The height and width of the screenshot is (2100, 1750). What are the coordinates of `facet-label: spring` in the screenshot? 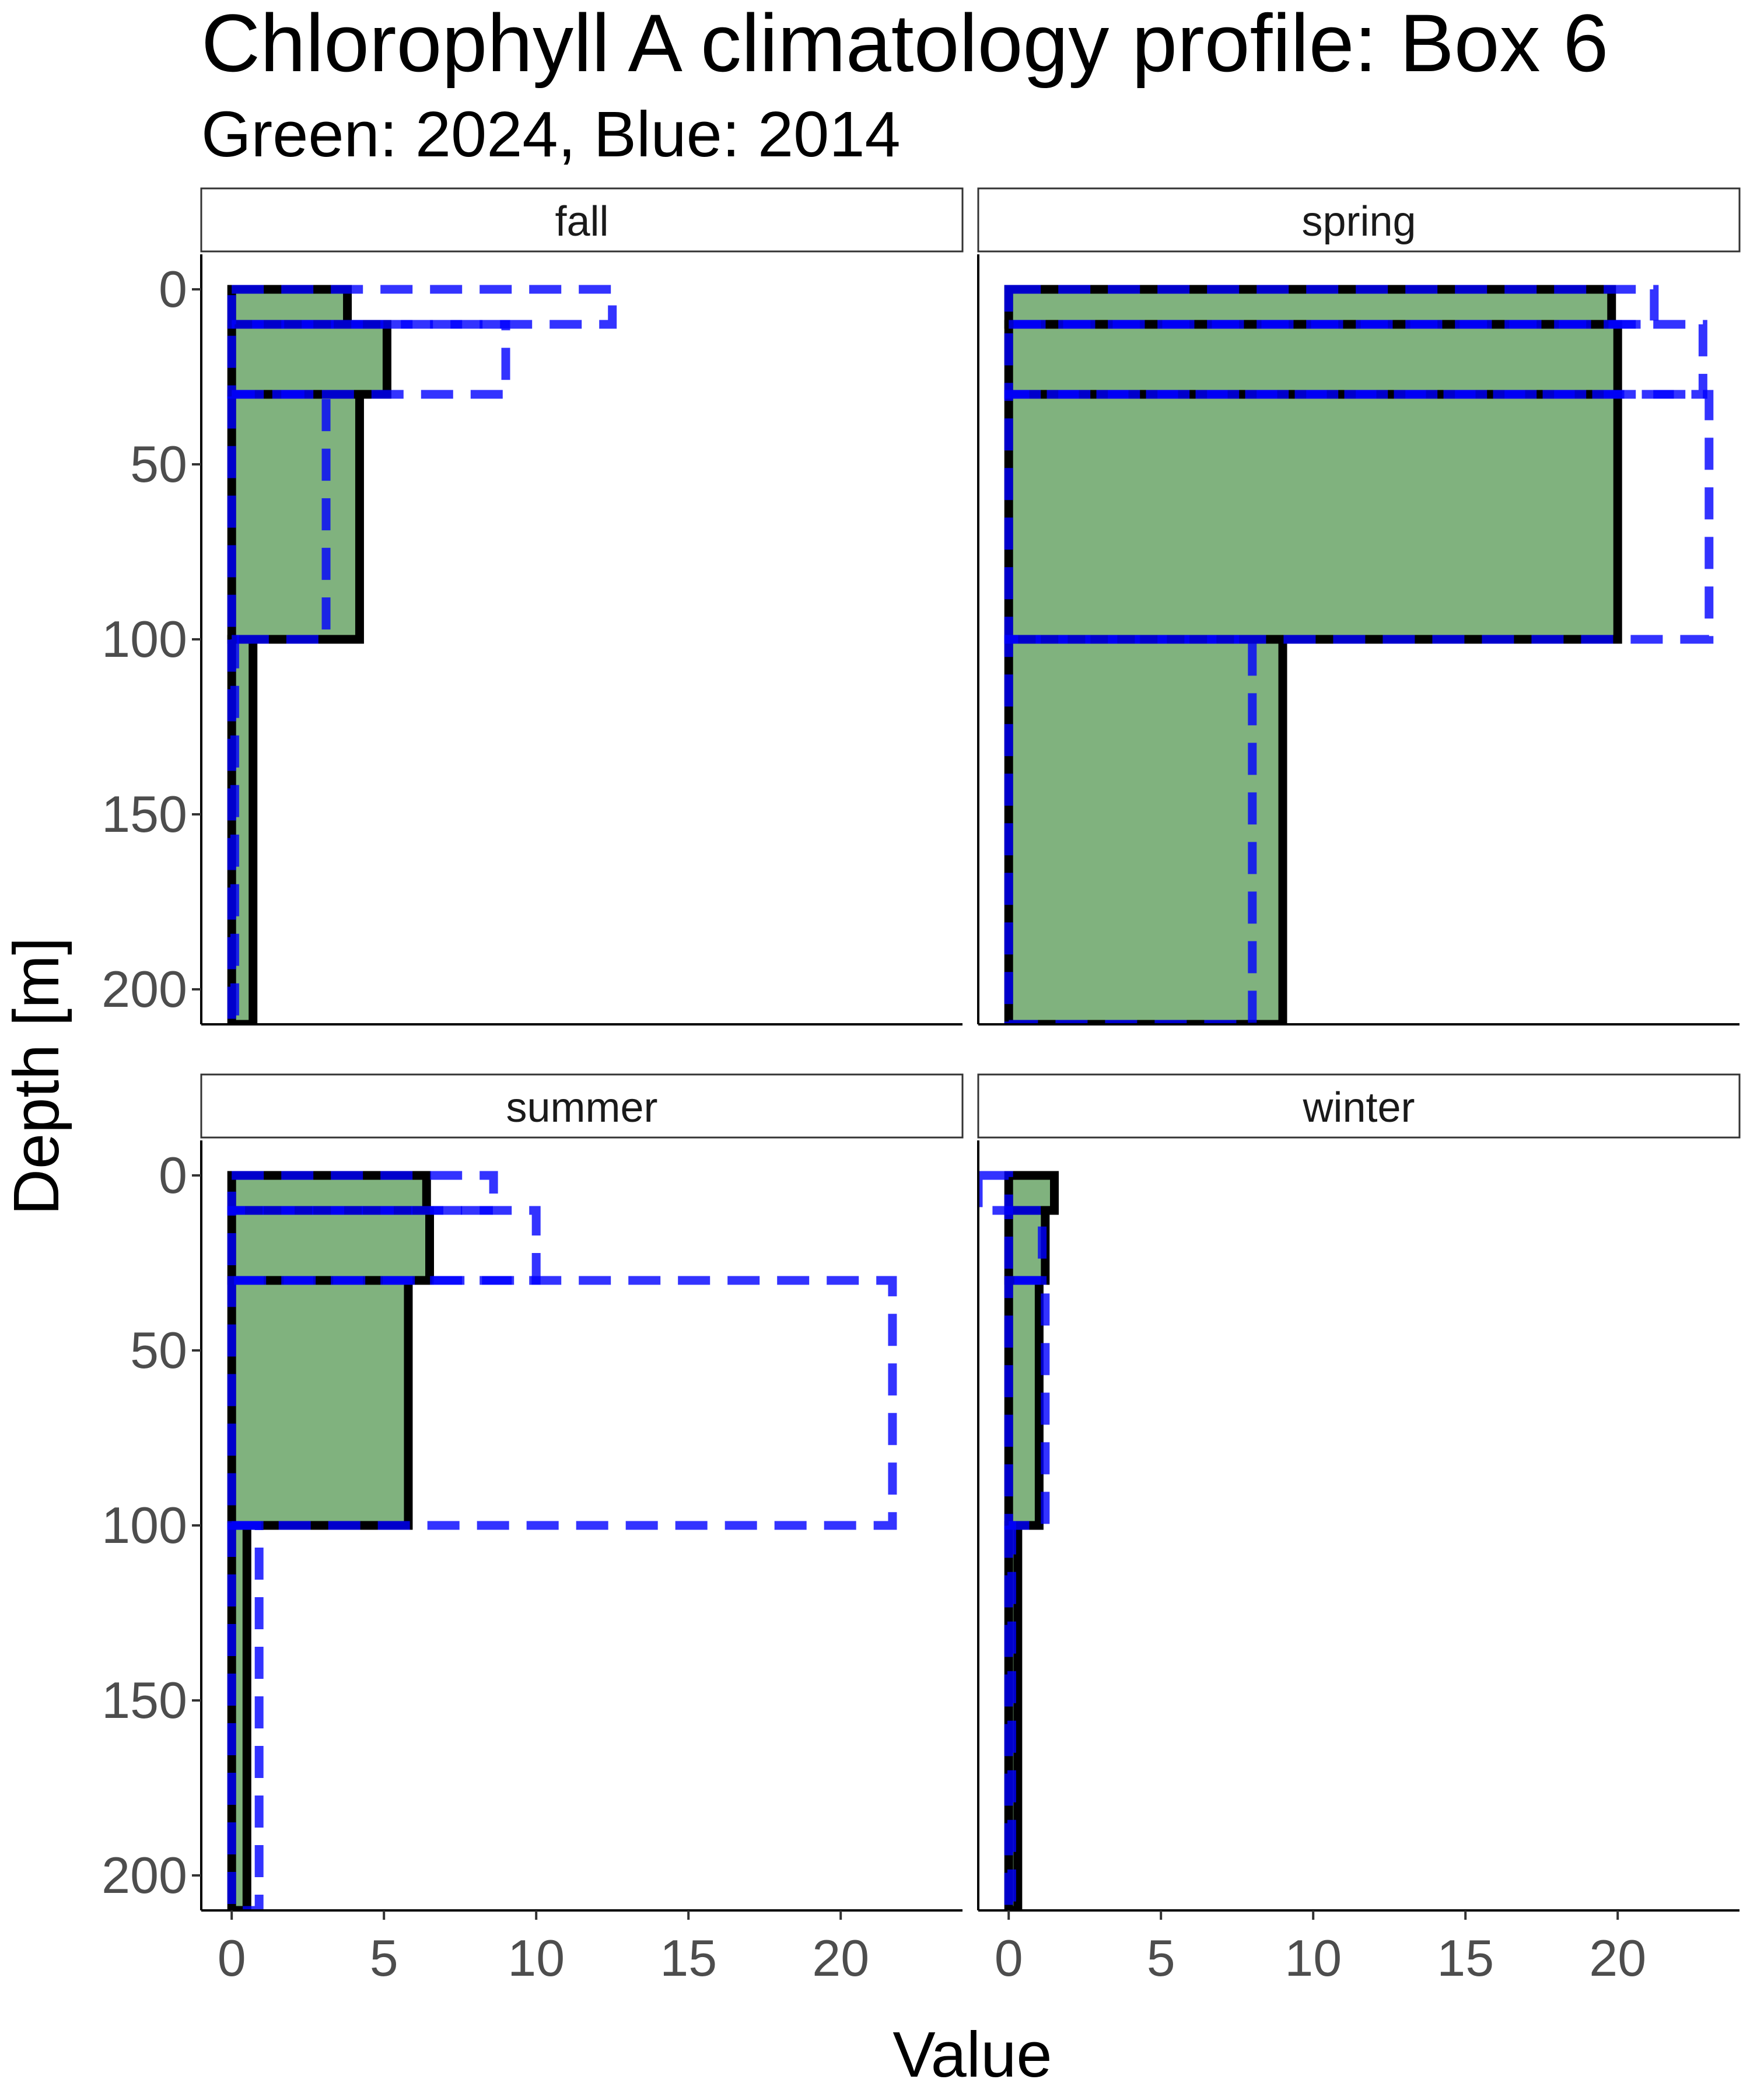 It's located at (1358, 221).